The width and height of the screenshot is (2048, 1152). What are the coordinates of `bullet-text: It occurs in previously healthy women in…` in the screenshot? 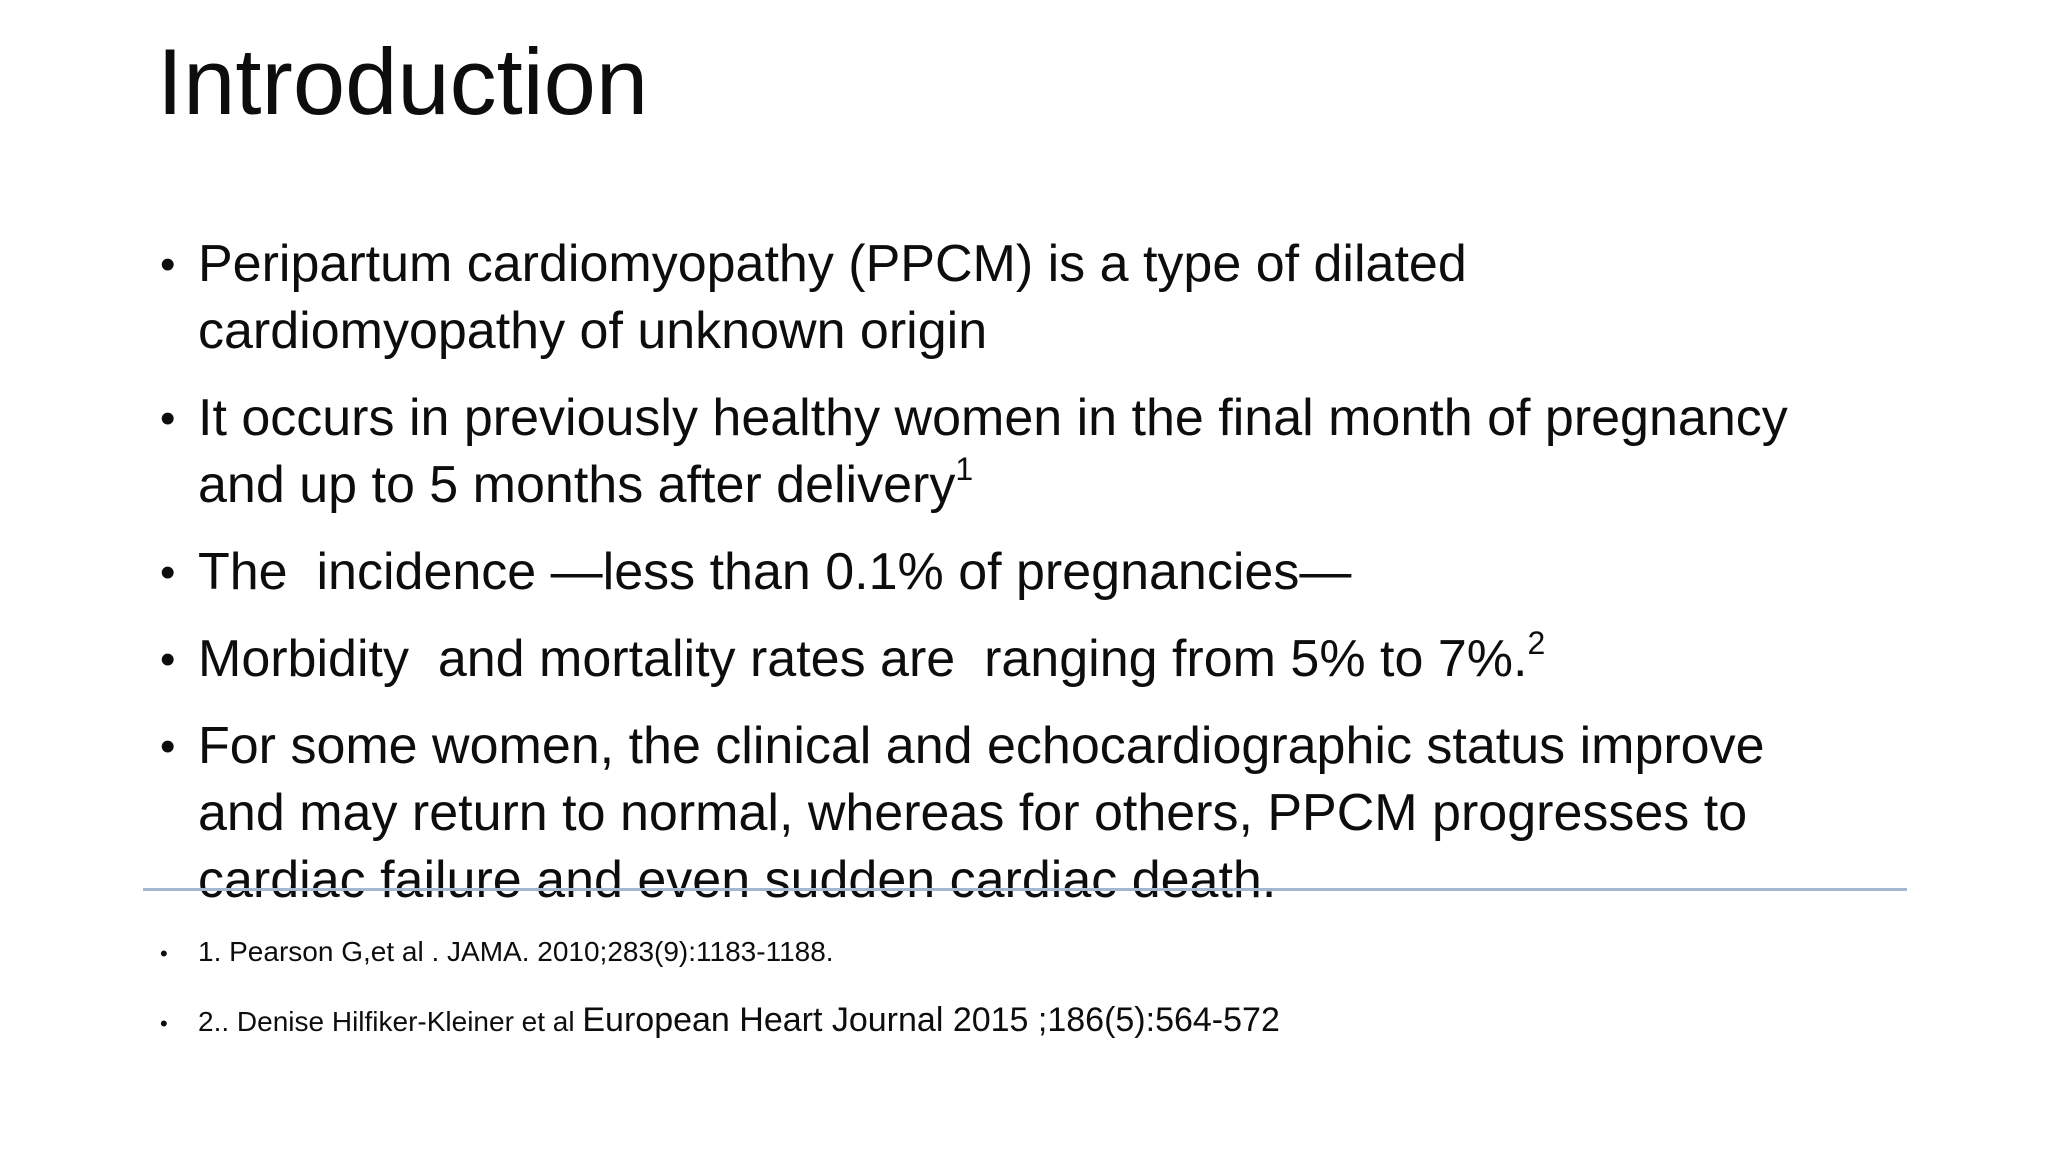 It's located at (993, 452).